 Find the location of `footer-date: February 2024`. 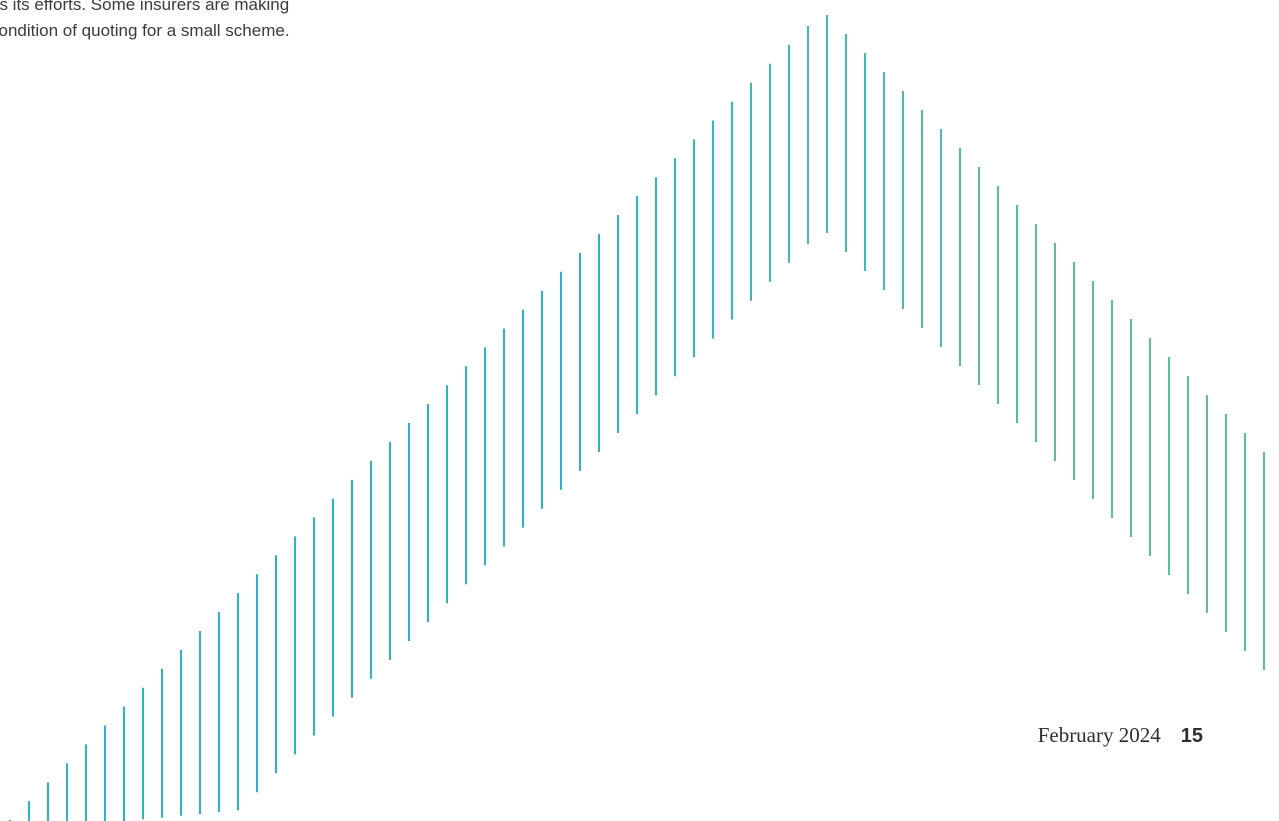

footer-date: February 2024 is located at coordinates (1099, 735).